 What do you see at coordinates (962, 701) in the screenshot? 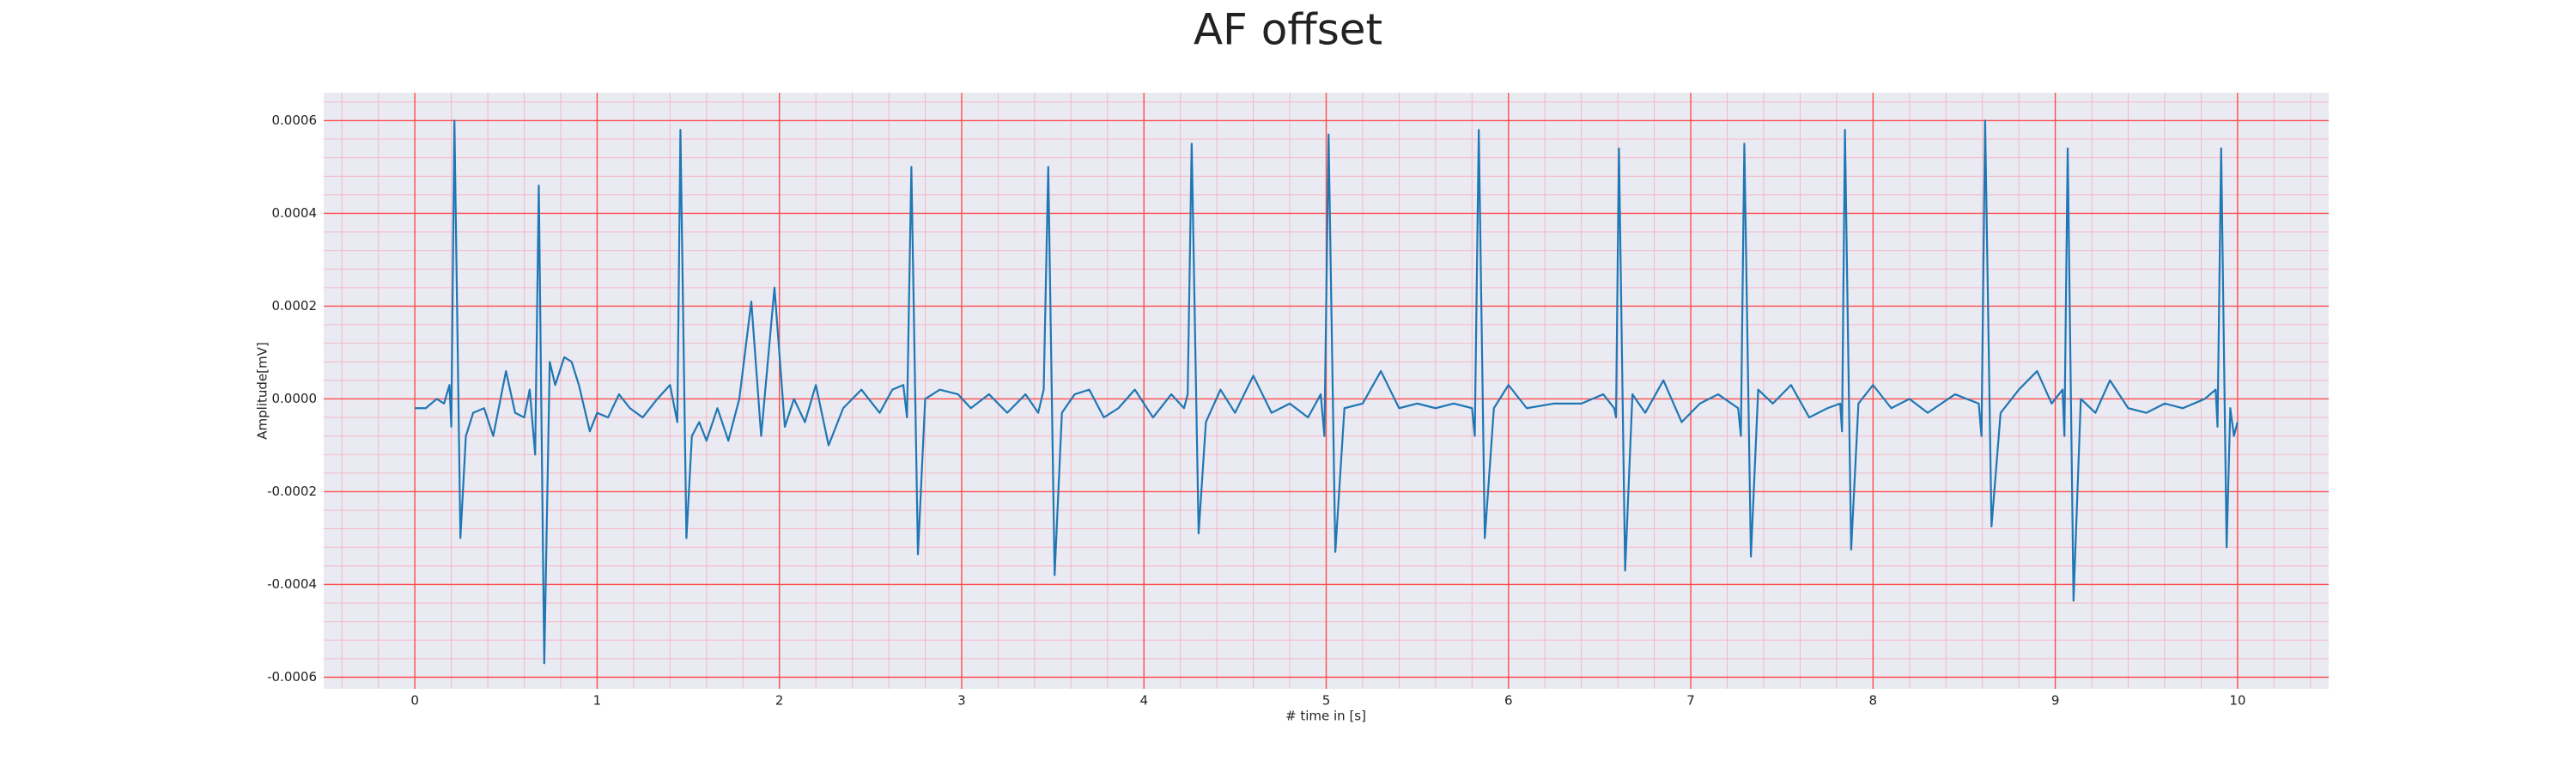
I see `x-tick-label: 3` at bounding box center [962, 701].